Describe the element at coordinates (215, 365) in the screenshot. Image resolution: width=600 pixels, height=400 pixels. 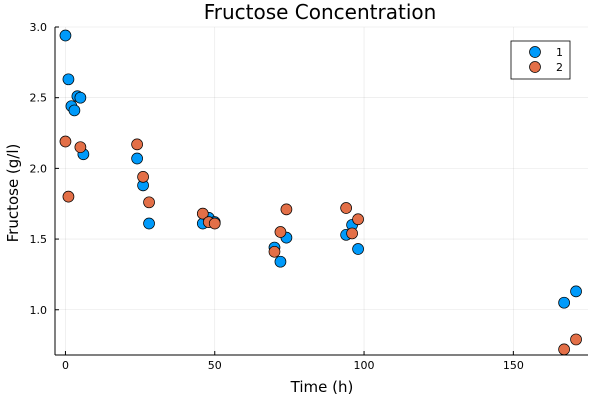
I see `x-tick-label: 50` at that location.